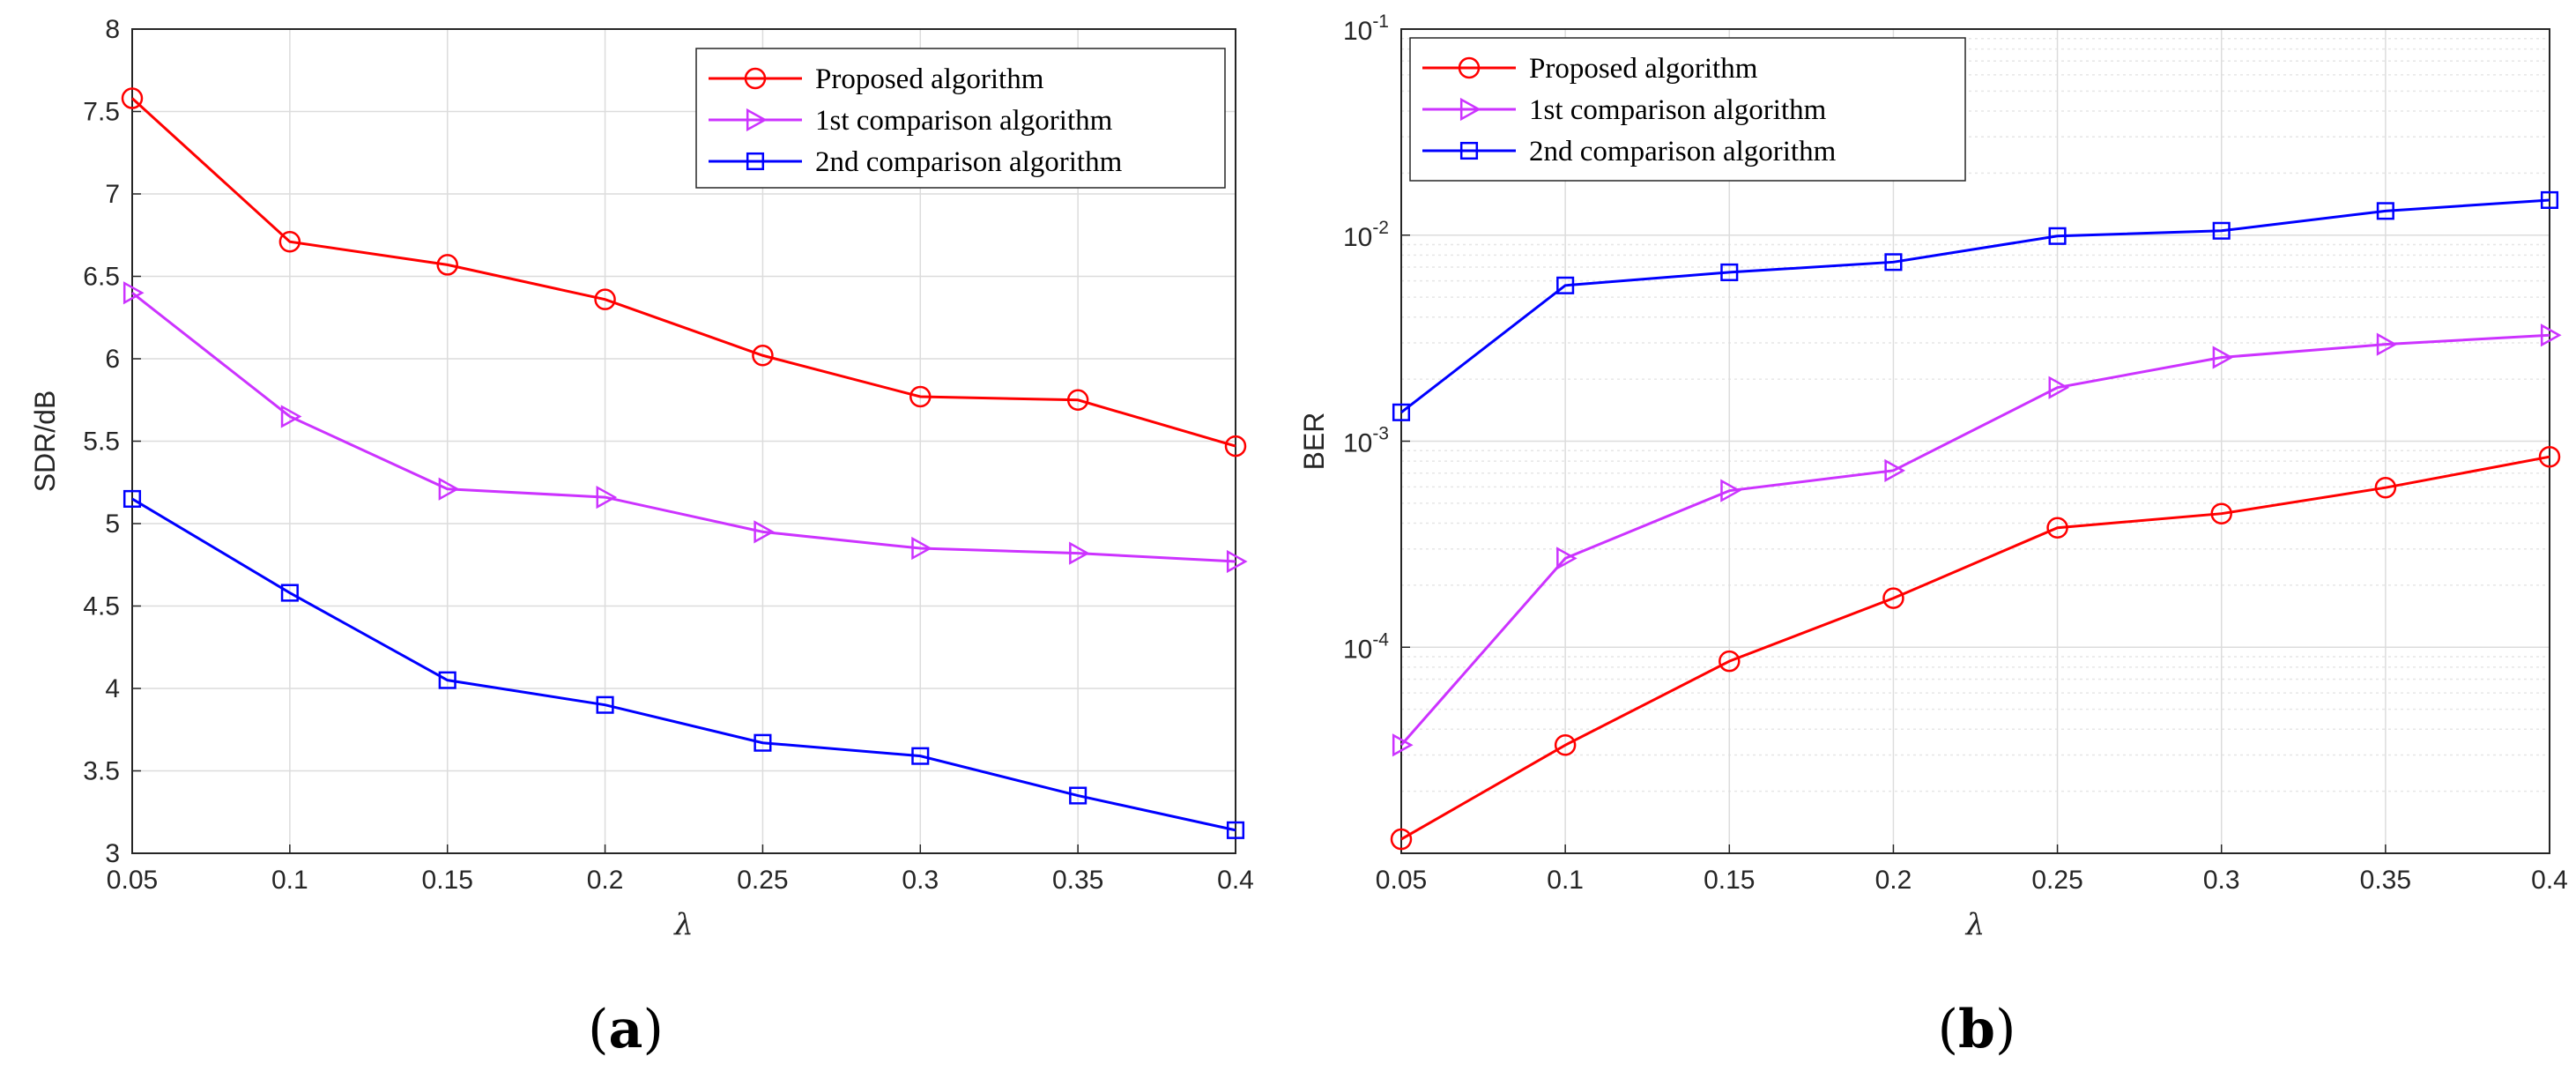 The width and height of the screenshot is (2576, 1071). I want to click on y-tick-label: 10⁻¹, so click(1366, 29).